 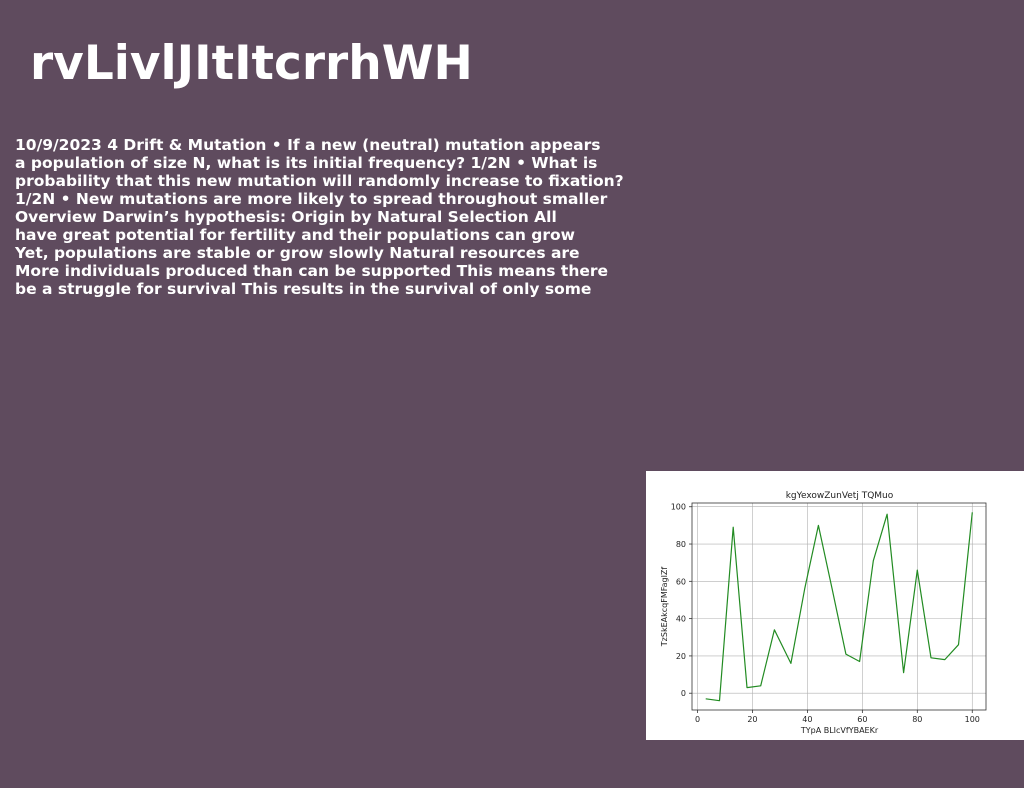 I want to click on x-tick-label: 80, so click(x=917, y=719).